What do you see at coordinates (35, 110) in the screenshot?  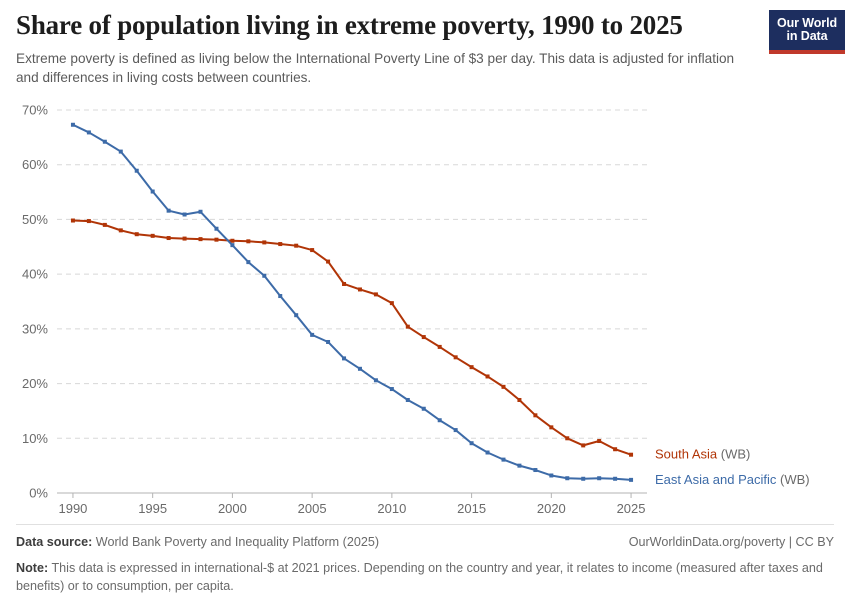 I see `y-axis-tick-label: 70%` at bounding box center [35, 110].